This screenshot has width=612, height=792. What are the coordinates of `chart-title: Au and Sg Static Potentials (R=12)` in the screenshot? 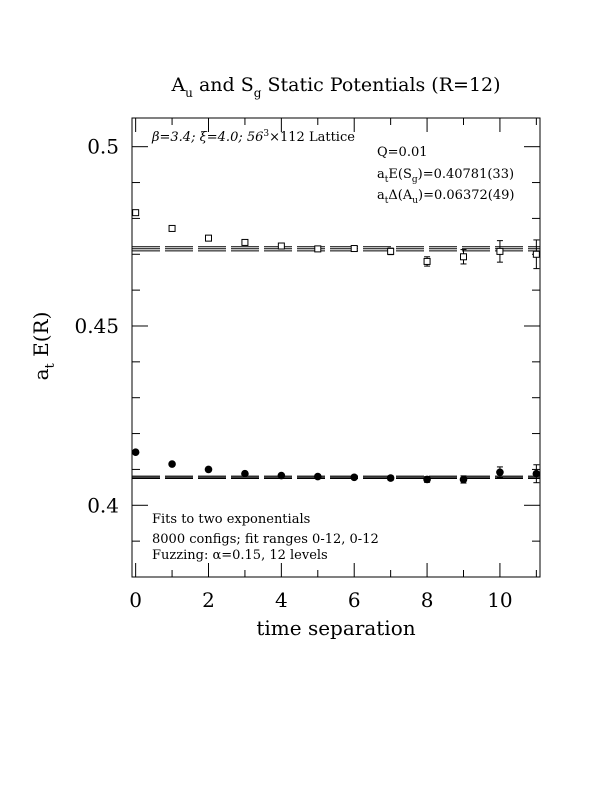 It's located at (335, 87).